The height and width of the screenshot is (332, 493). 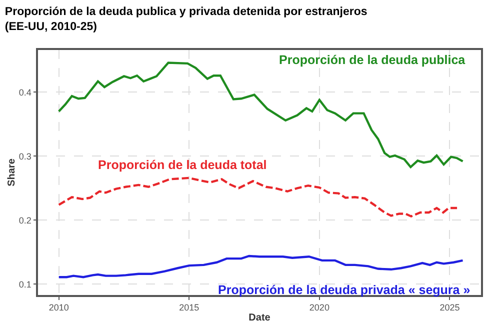 What do you see at coordinates (25, 220) in the screenshot?
I see `y-tick-label: 0.2` at bounding box center [25, 220].